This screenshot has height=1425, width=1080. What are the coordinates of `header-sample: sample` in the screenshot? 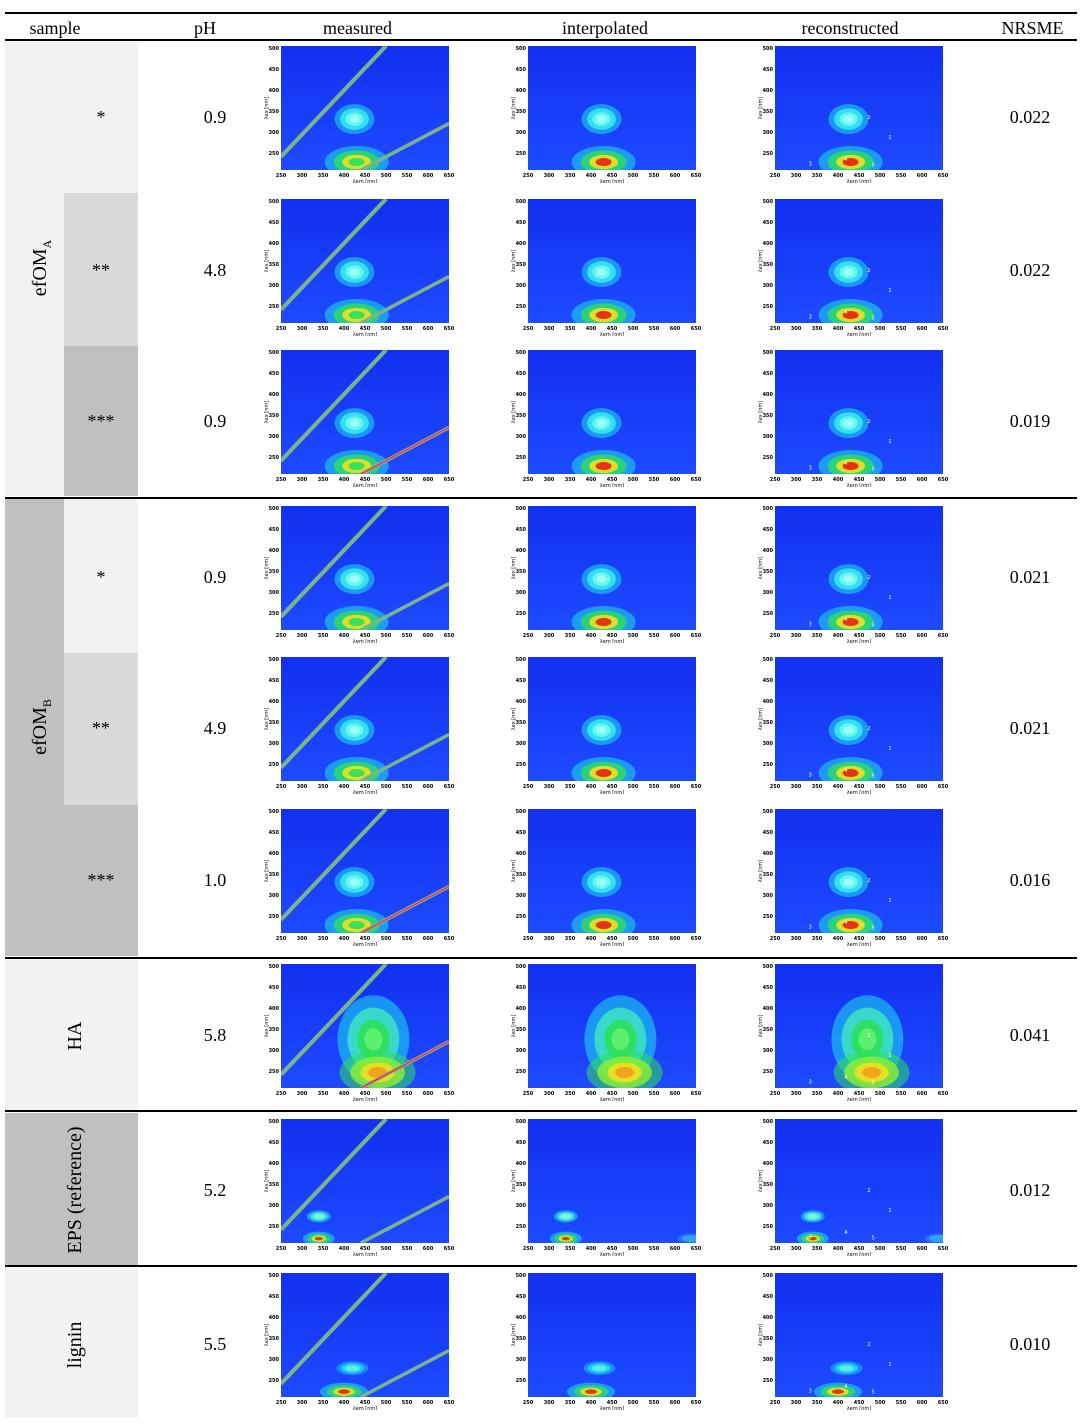 It's located at (55, 28).